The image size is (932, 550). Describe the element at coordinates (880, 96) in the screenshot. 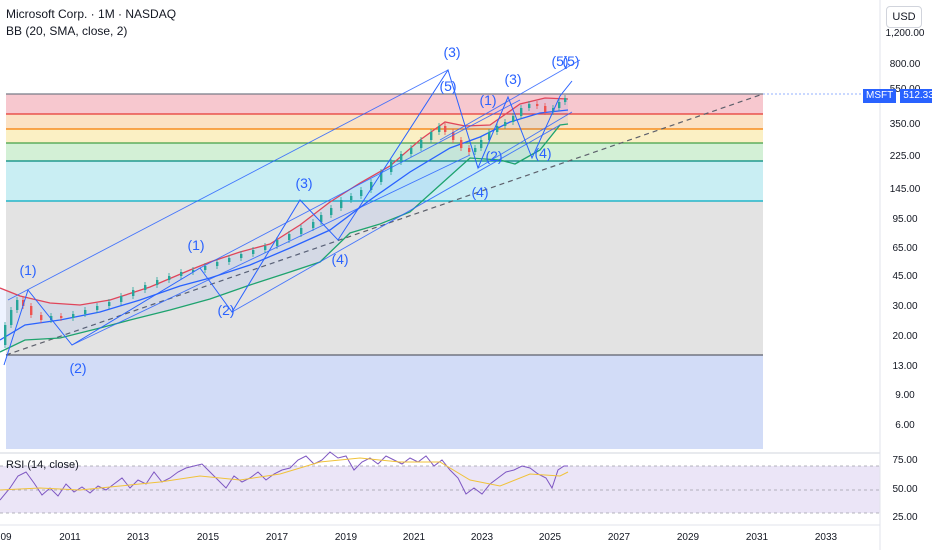

I see `price-tag-symbol: MSFT` at that location.